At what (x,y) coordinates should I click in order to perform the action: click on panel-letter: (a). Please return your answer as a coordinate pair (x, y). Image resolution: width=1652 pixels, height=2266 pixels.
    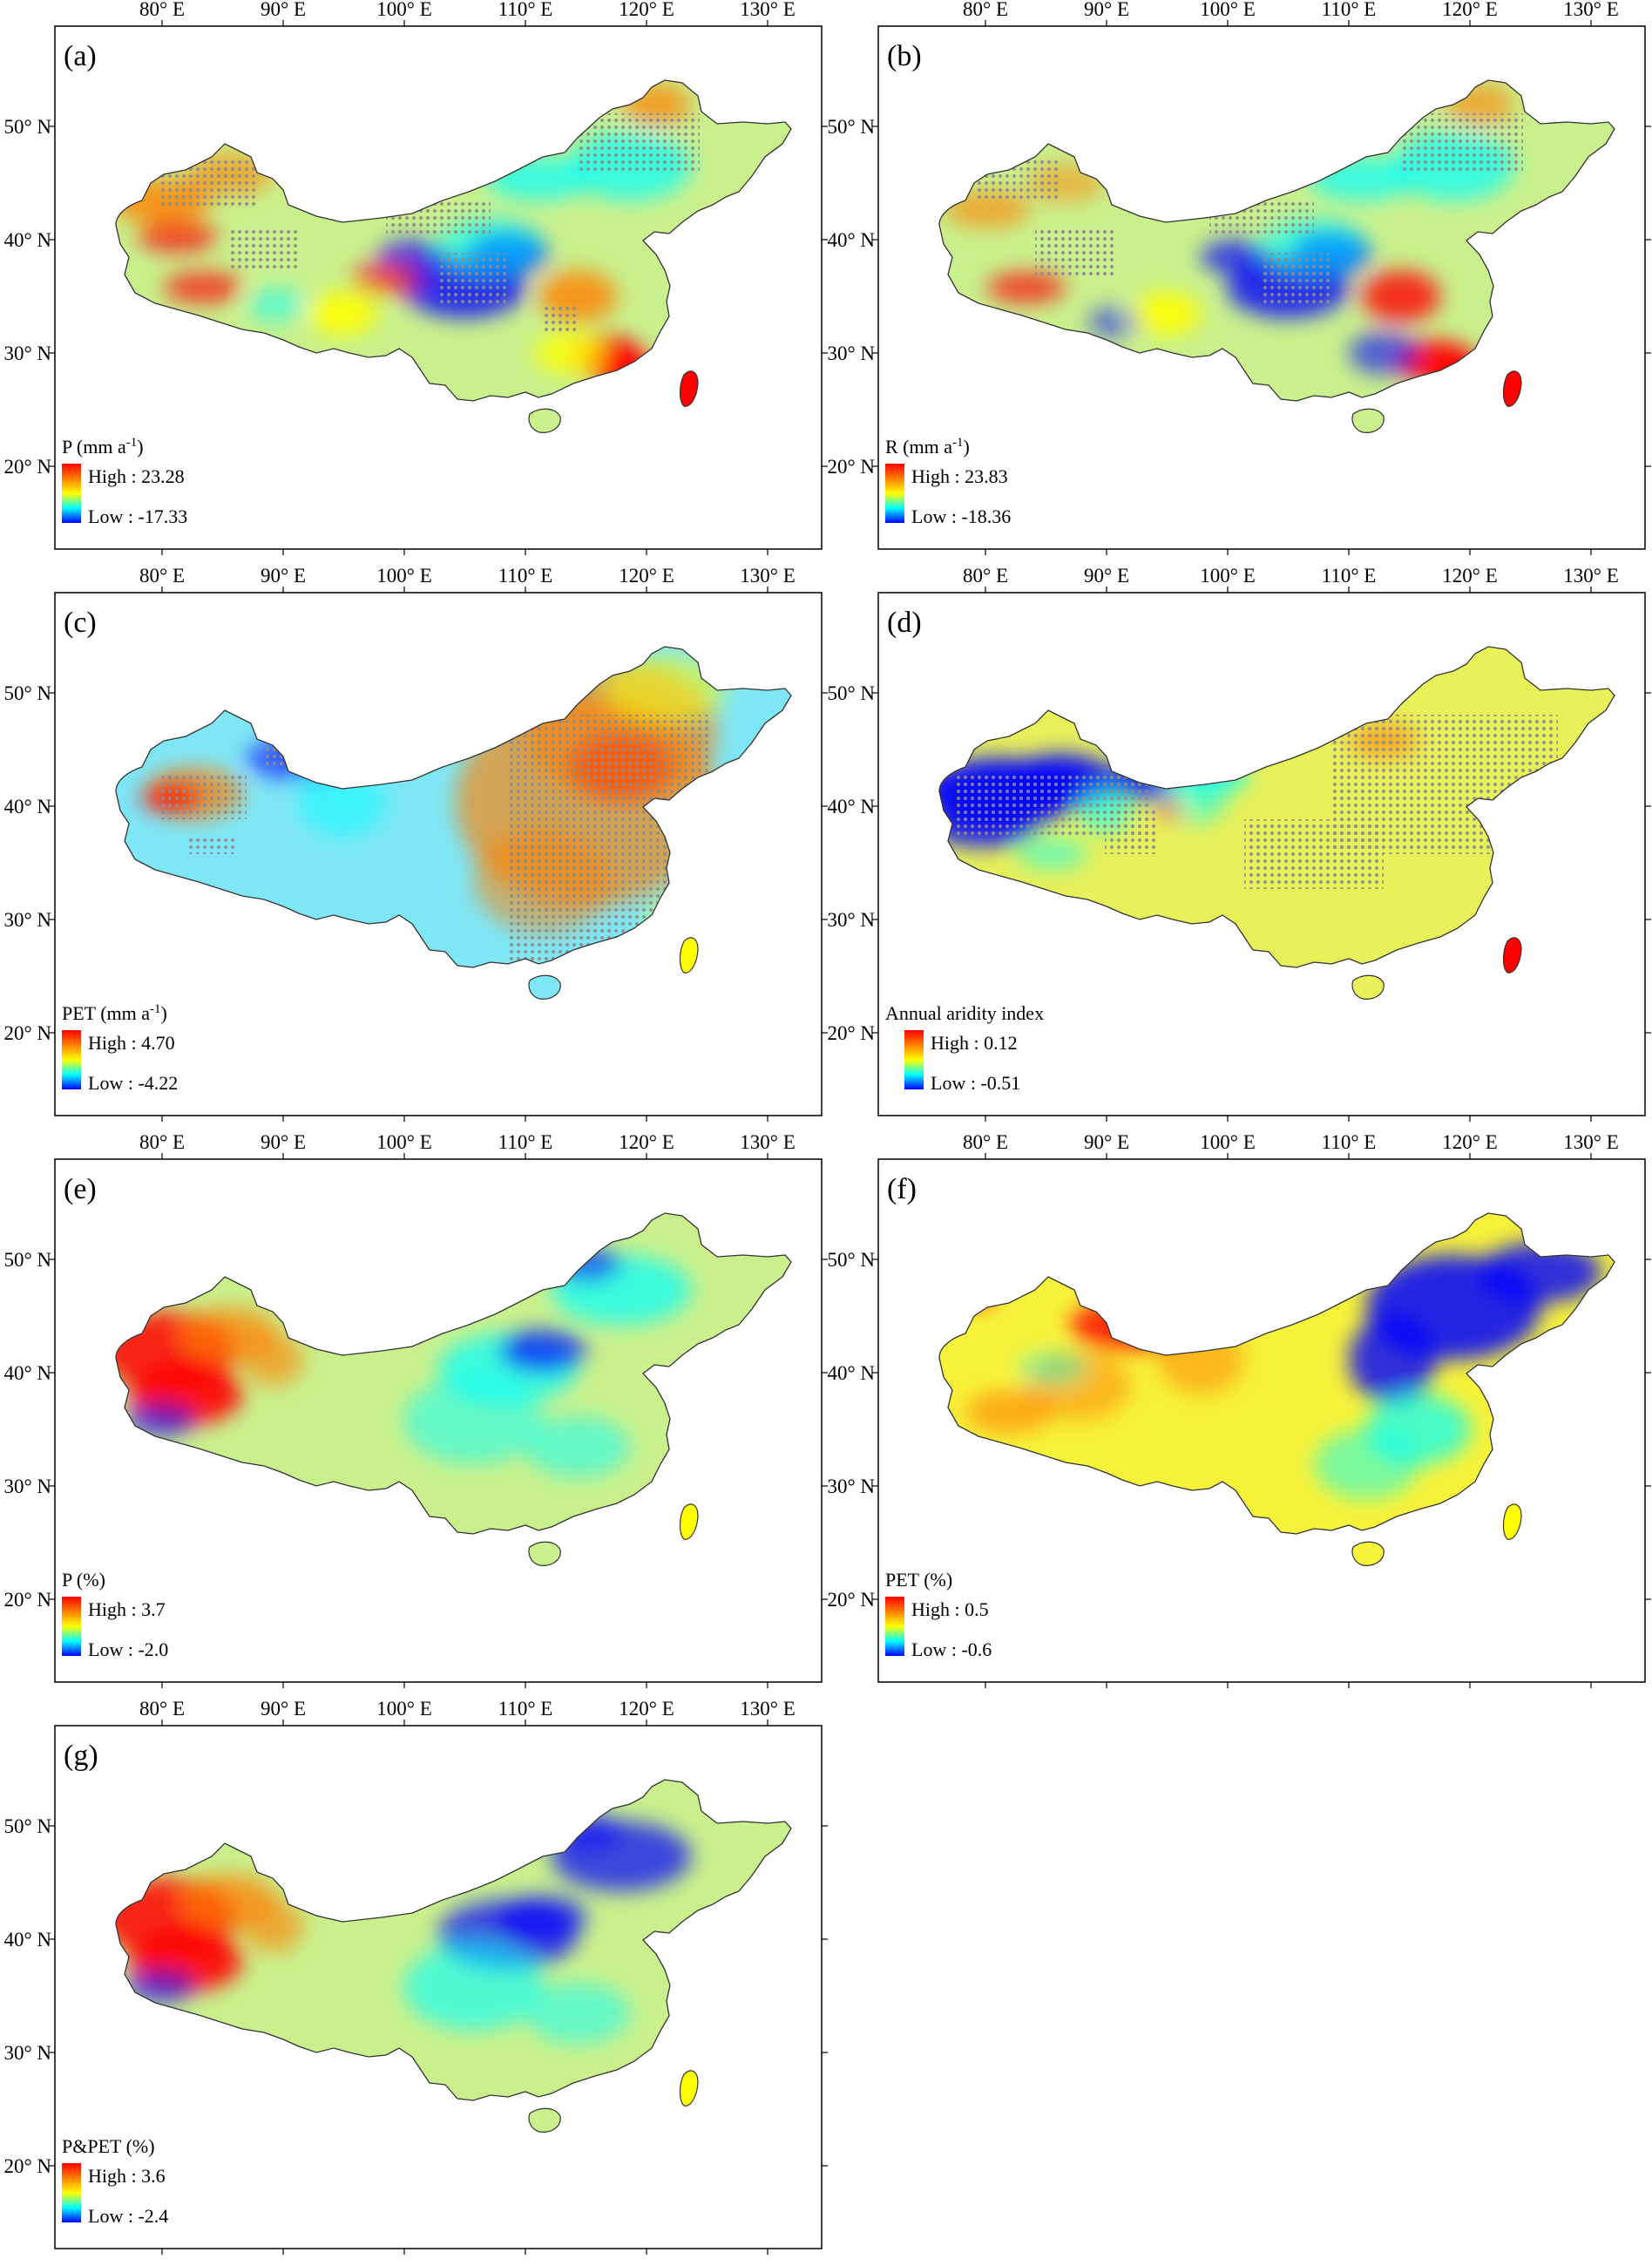
    Looking at the image, I should click on (80, 56).